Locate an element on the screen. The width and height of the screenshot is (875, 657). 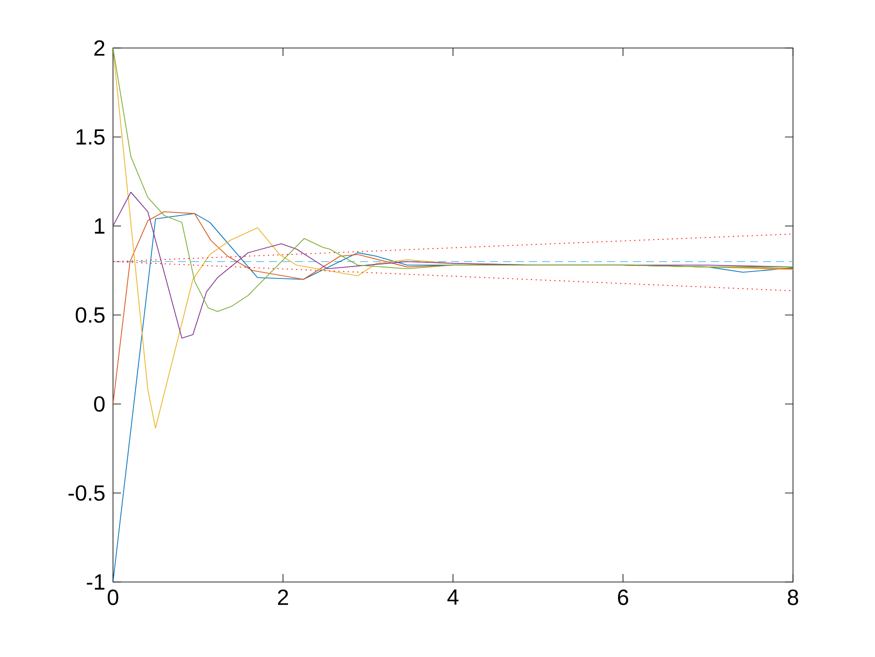
y-tick-label: 0 is located at coordinates (99, 404).